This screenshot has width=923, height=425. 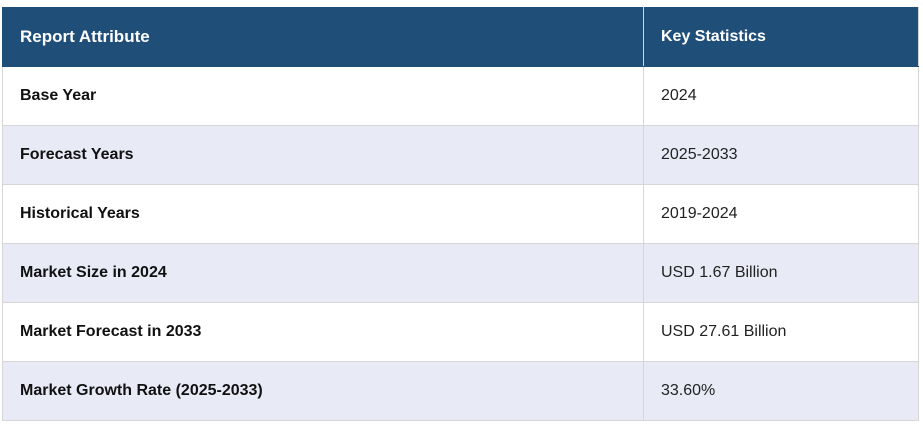 I want to click on row-attribute: Forecast Years, so click(x=323, y=155).